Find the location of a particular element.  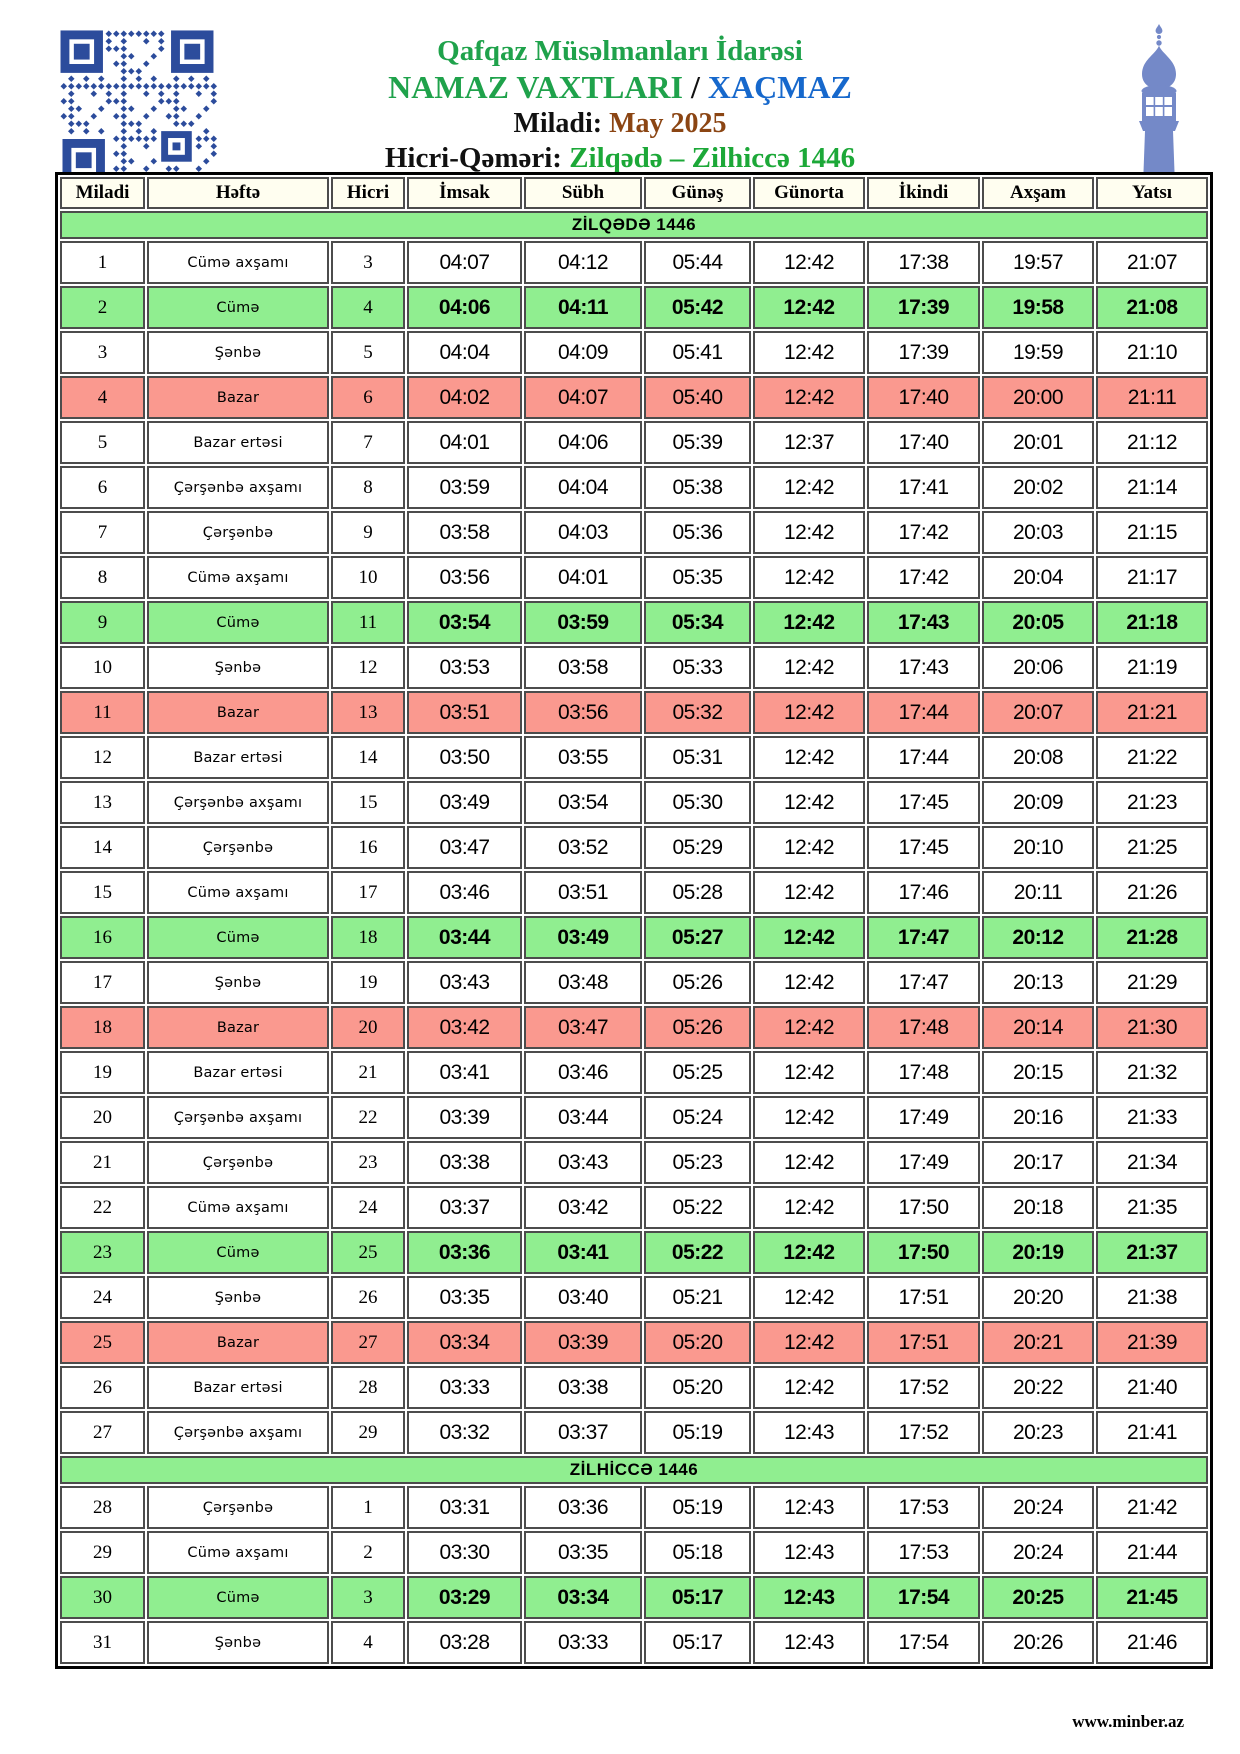

cell-yatsi: 21:14 is located at coordinates (1152, 487).